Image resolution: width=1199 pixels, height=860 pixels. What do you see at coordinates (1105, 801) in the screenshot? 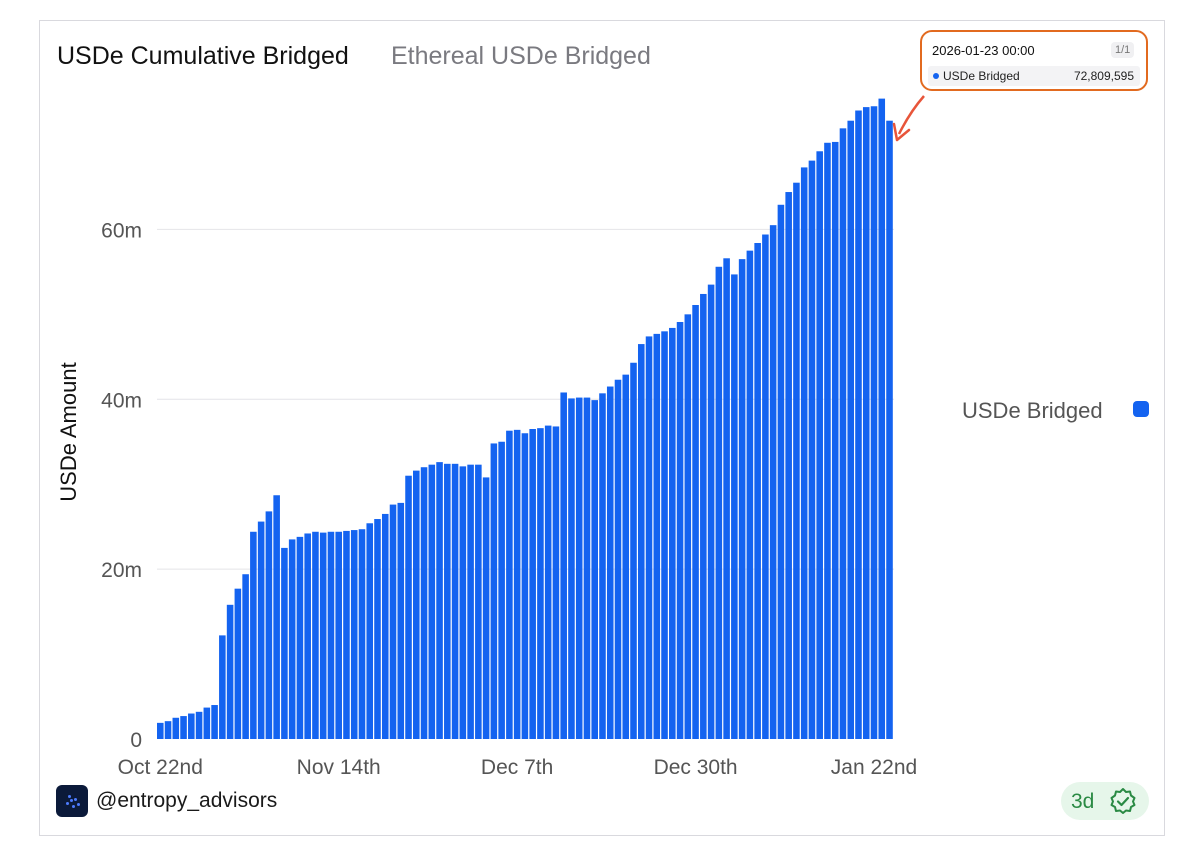
I see `refresh-badge: 3d` at bounding box center [1105, 801].